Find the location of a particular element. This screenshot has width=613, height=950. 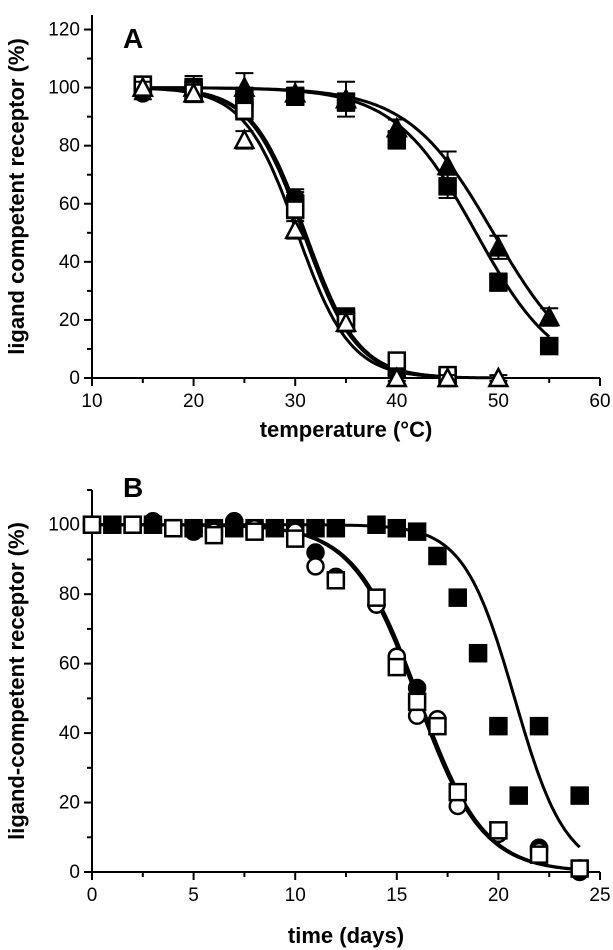

panel-label: A is located at coordinates (133, 38).